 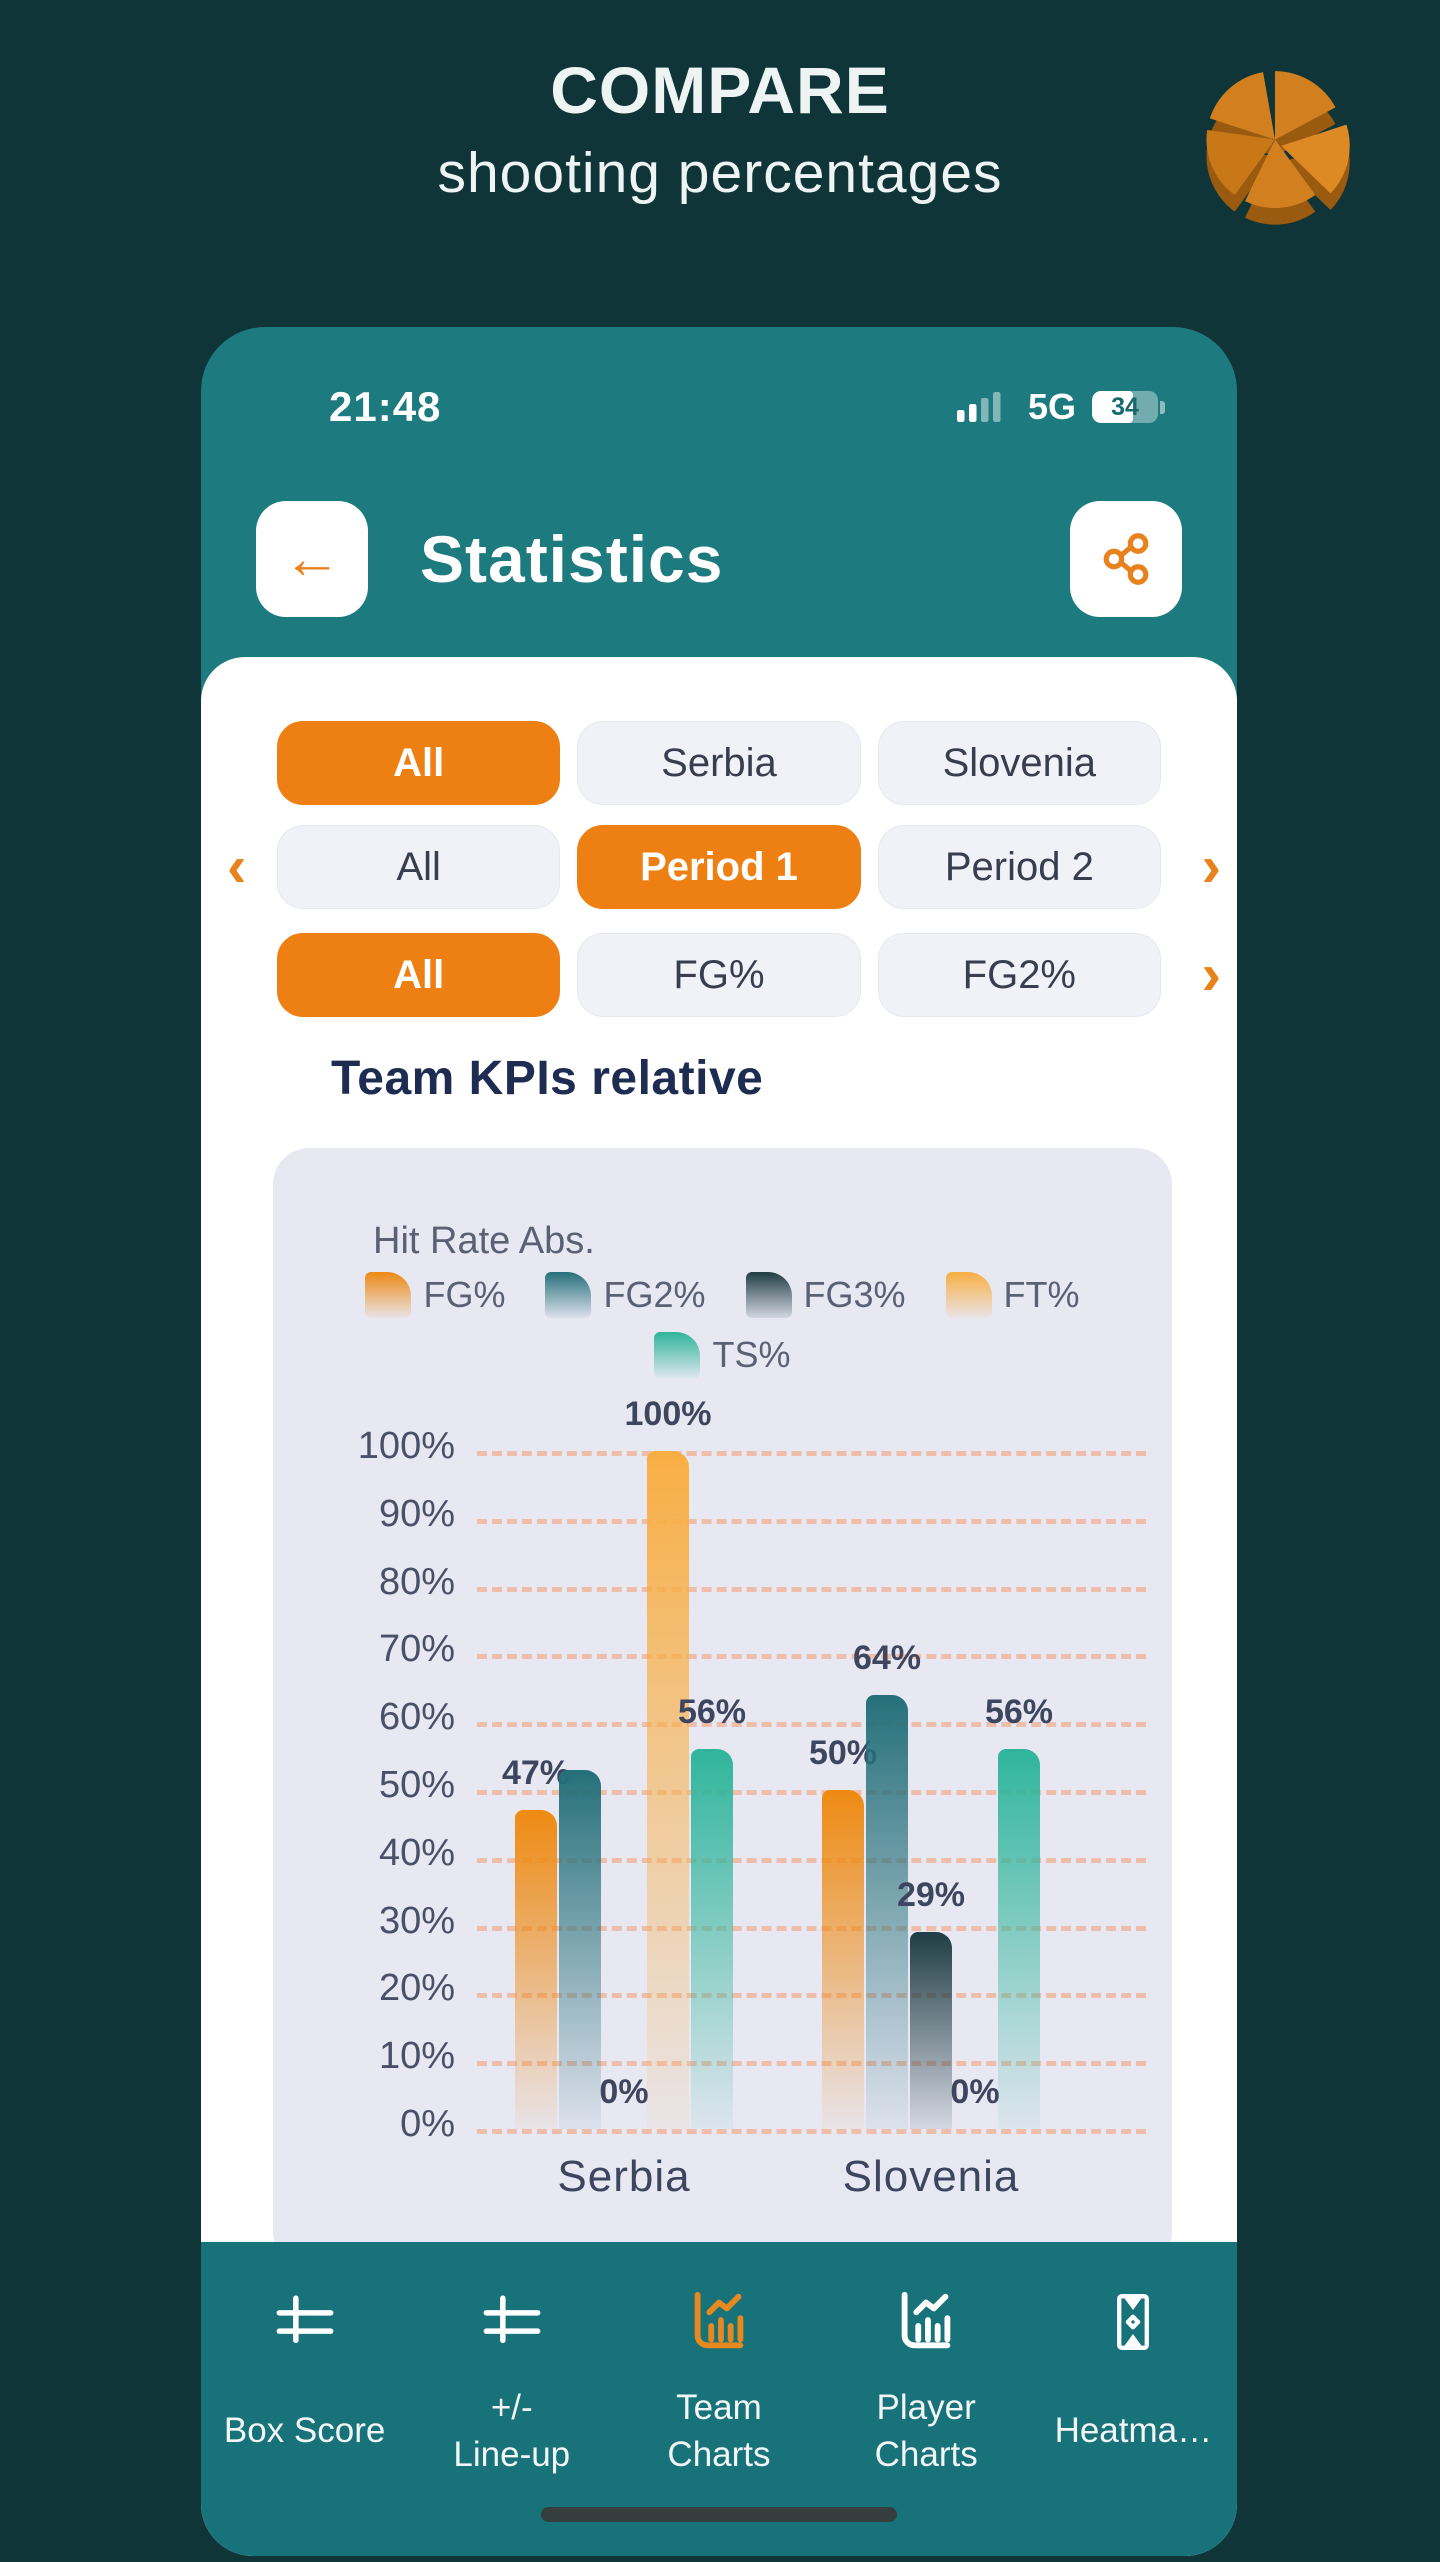 I want to click on filter-chip: Slovenia, so click(x=1019, y=763).